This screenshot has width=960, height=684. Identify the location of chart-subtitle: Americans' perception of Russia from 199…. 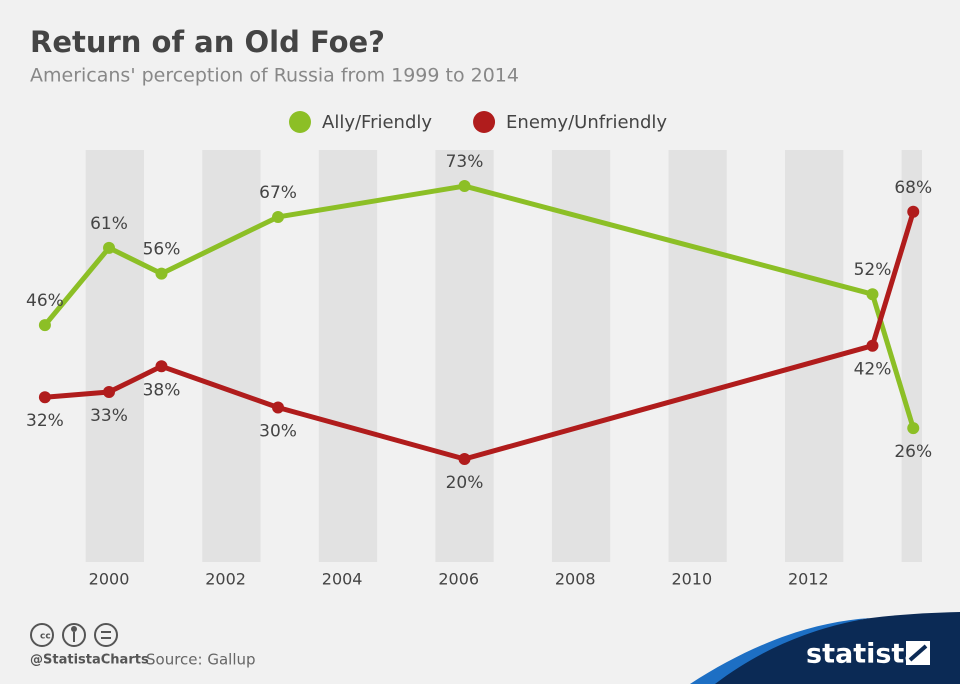
(274, 76).